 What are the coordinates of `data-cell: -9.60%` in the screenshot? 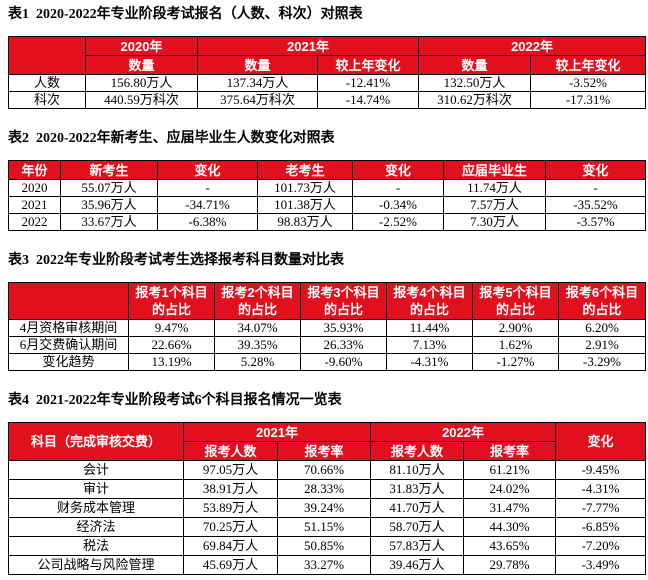 It's located at (343, 362).